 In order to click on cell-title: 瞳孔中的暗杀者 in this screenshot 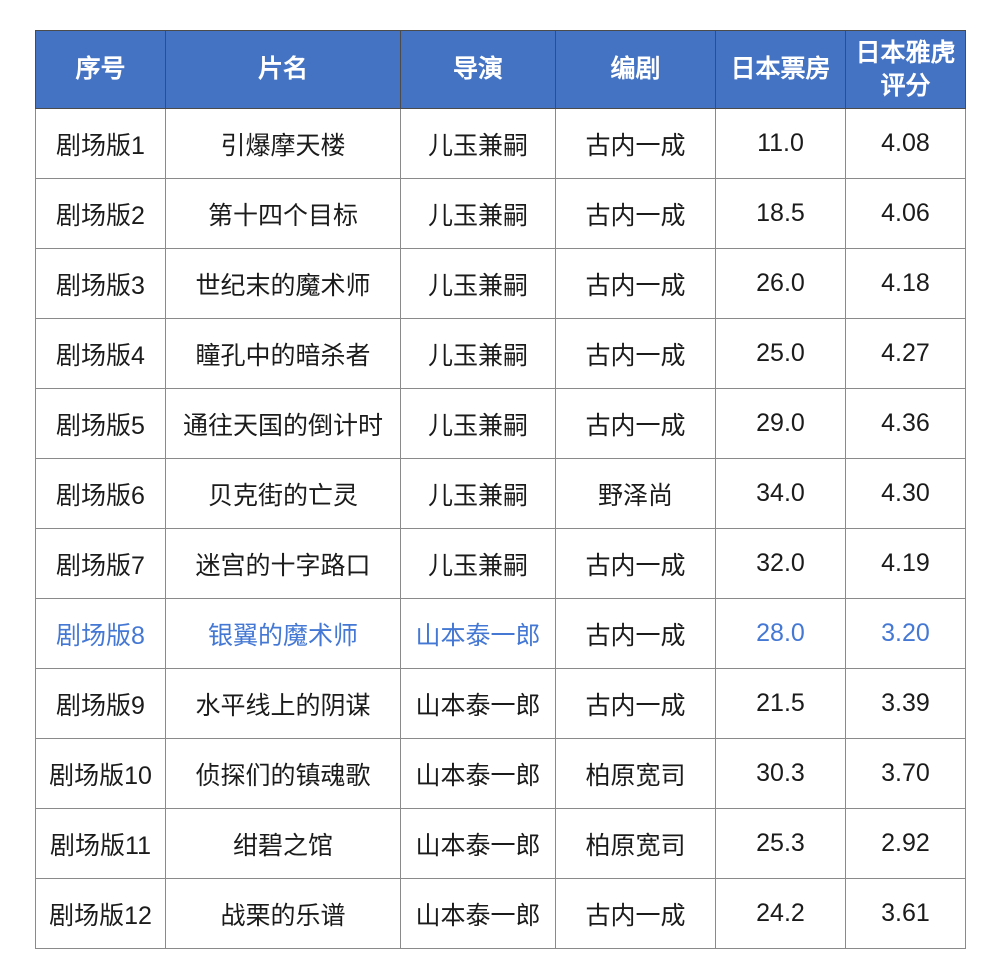, I will do `click(283, 353)`.